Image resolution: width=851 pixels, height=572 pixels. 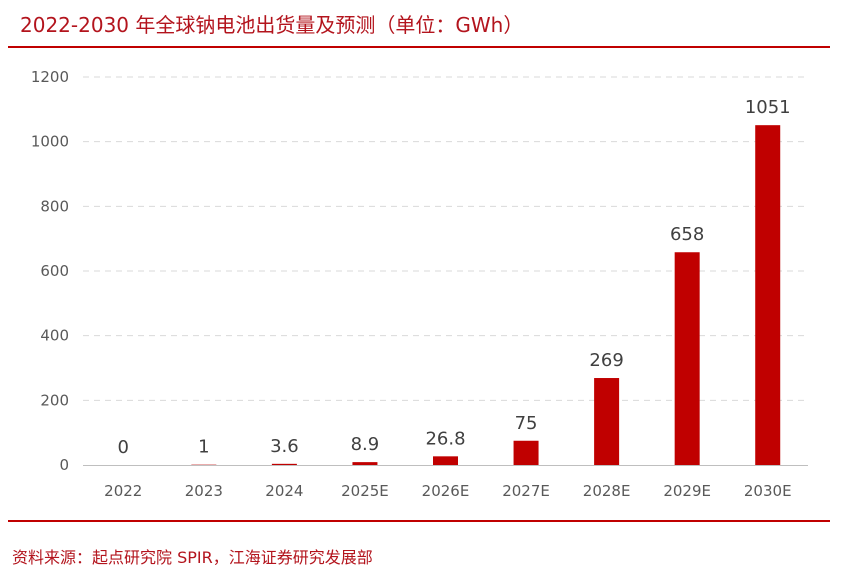 I want to click on title-divider, so click(x=419, y=47).